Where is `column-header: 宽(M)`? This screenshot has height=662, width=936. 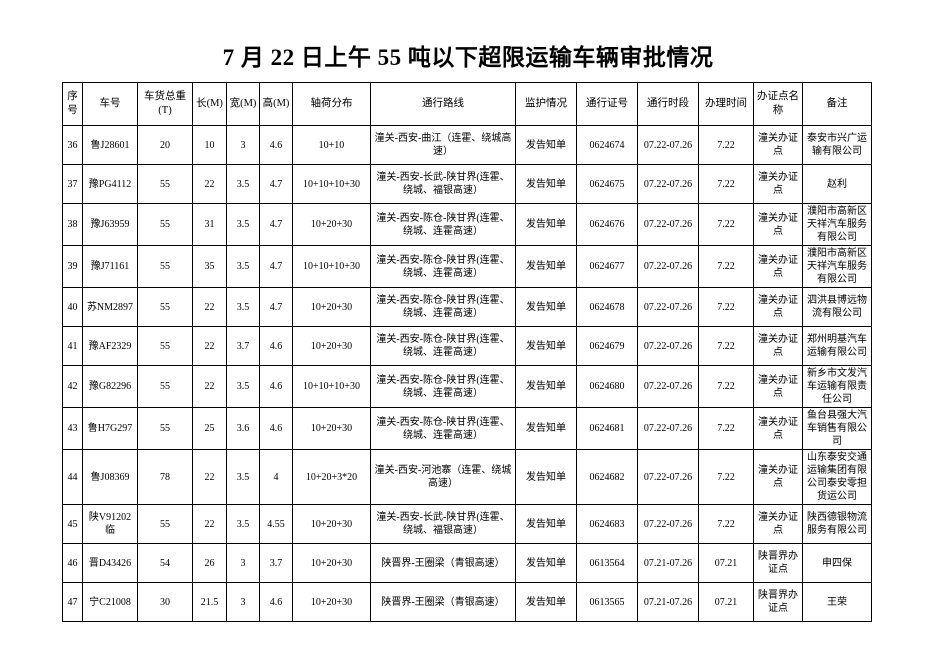 column-header: 宽(M) is located at coordinates (243, 104).